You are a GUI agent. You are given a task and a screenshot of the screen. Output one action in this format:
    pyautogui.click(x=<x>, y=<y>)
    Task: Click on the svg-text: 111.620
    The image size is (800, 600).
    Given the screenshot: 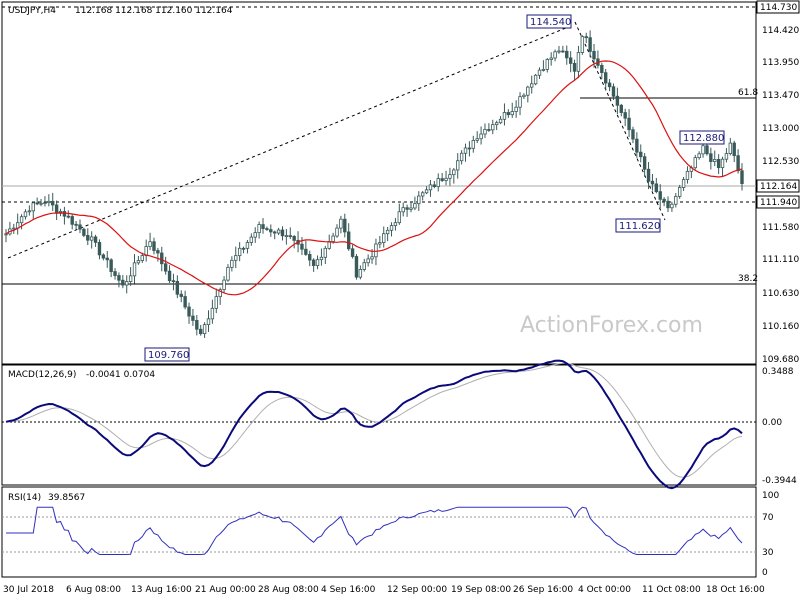 What is the action you would take?
    pyautogui.click(x=639, y=226)
    